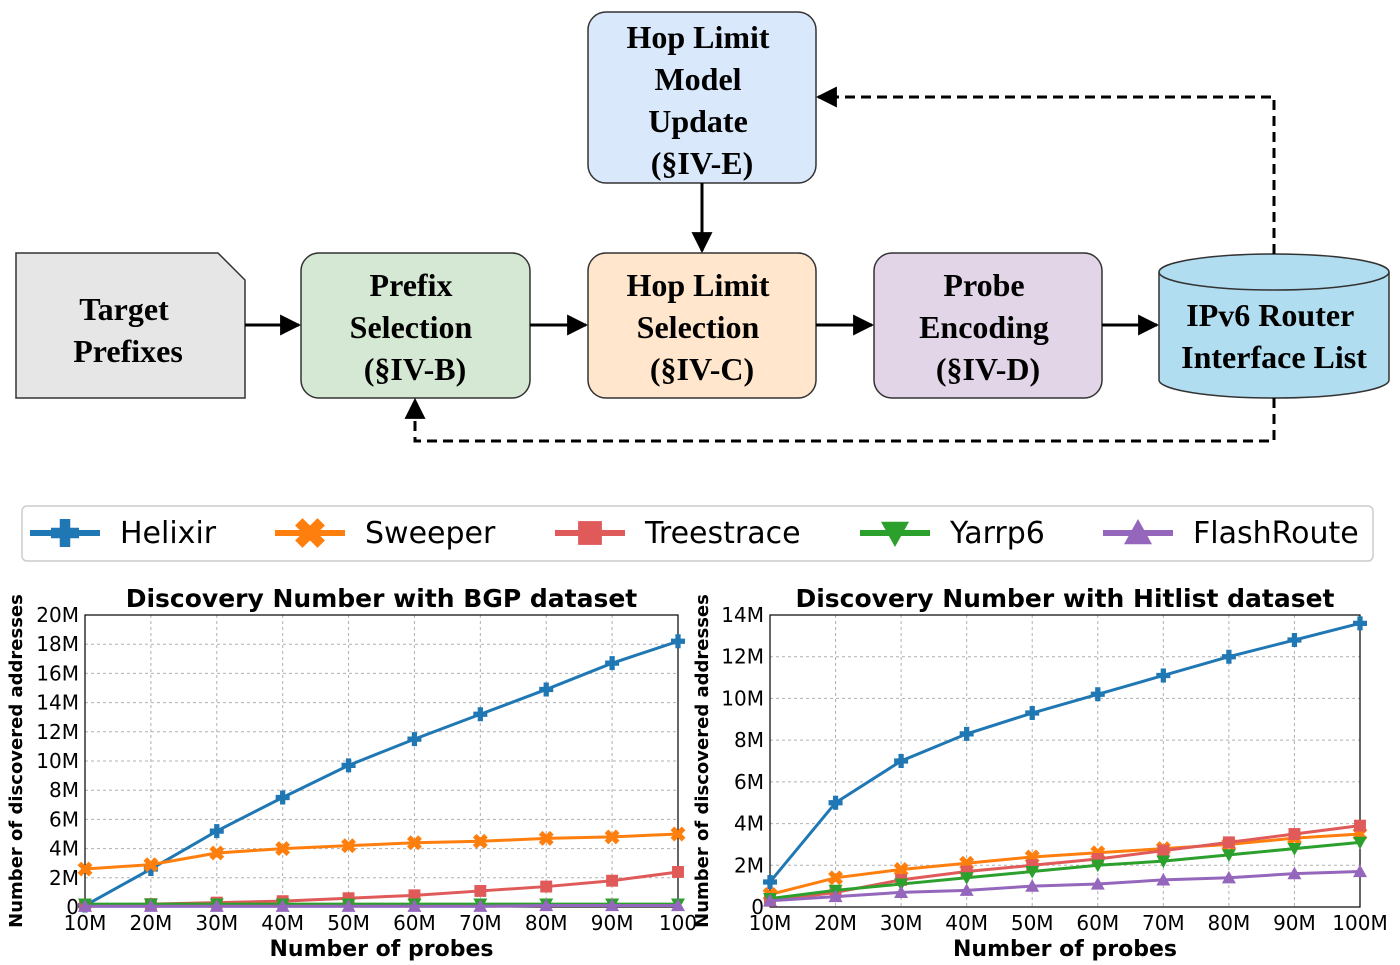 The width and height of the screenshot is (1400, 965). What do you see at coordinates (1270, 315) in the screenshot?
I see `ipv6-line-1: IPv6 Router` at bounding box center [1270, 315].